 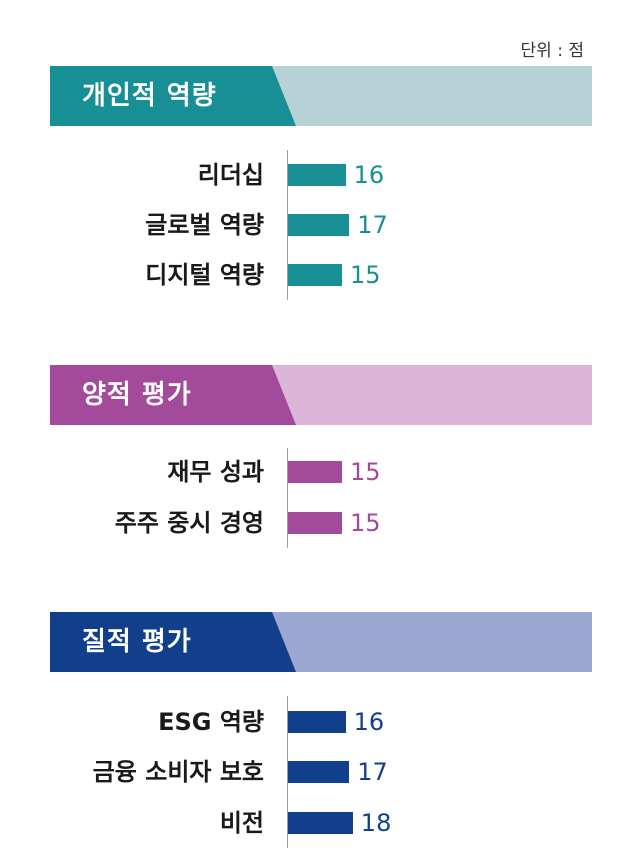 I want to click on bar-row: 비전 18, so click(x=315, y=823).